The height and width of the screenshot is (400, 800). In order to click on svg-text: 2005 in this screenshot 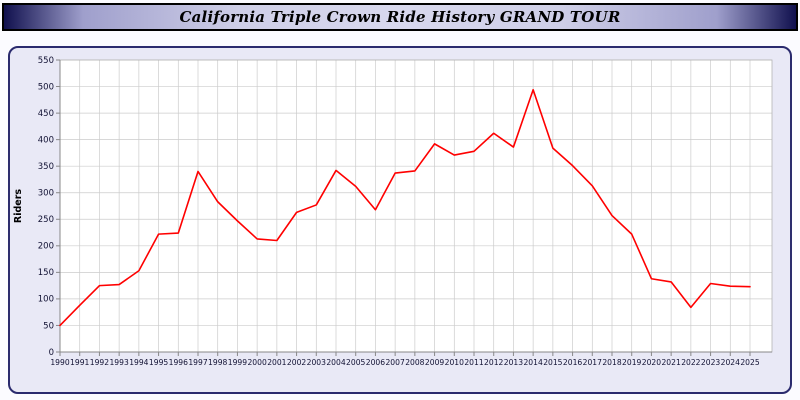, I will do `click(355, 362)`.